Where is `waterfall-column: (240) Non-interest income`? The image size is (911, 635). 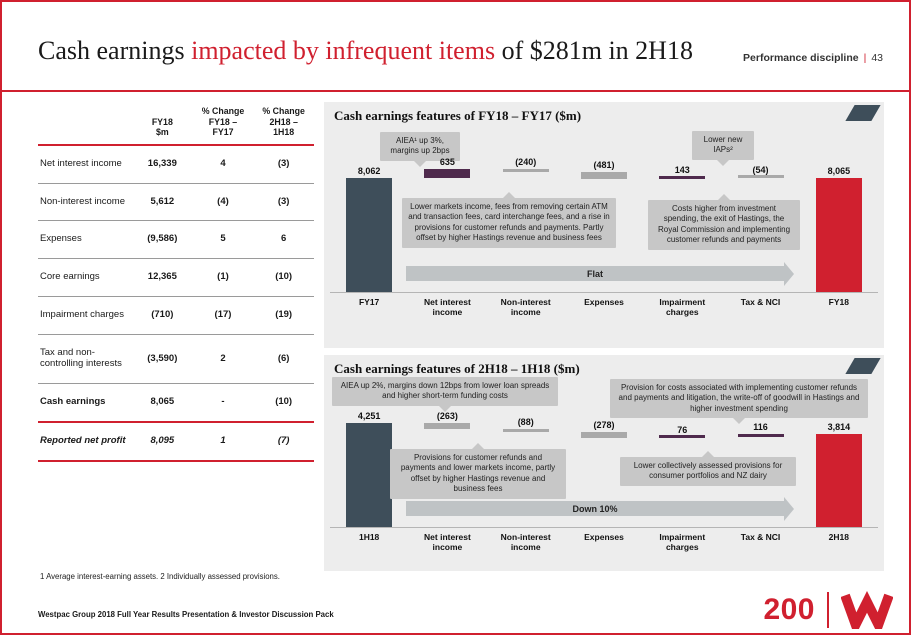 waterfall-column: (240) Non-interest income is located at coordinates (525, 235).